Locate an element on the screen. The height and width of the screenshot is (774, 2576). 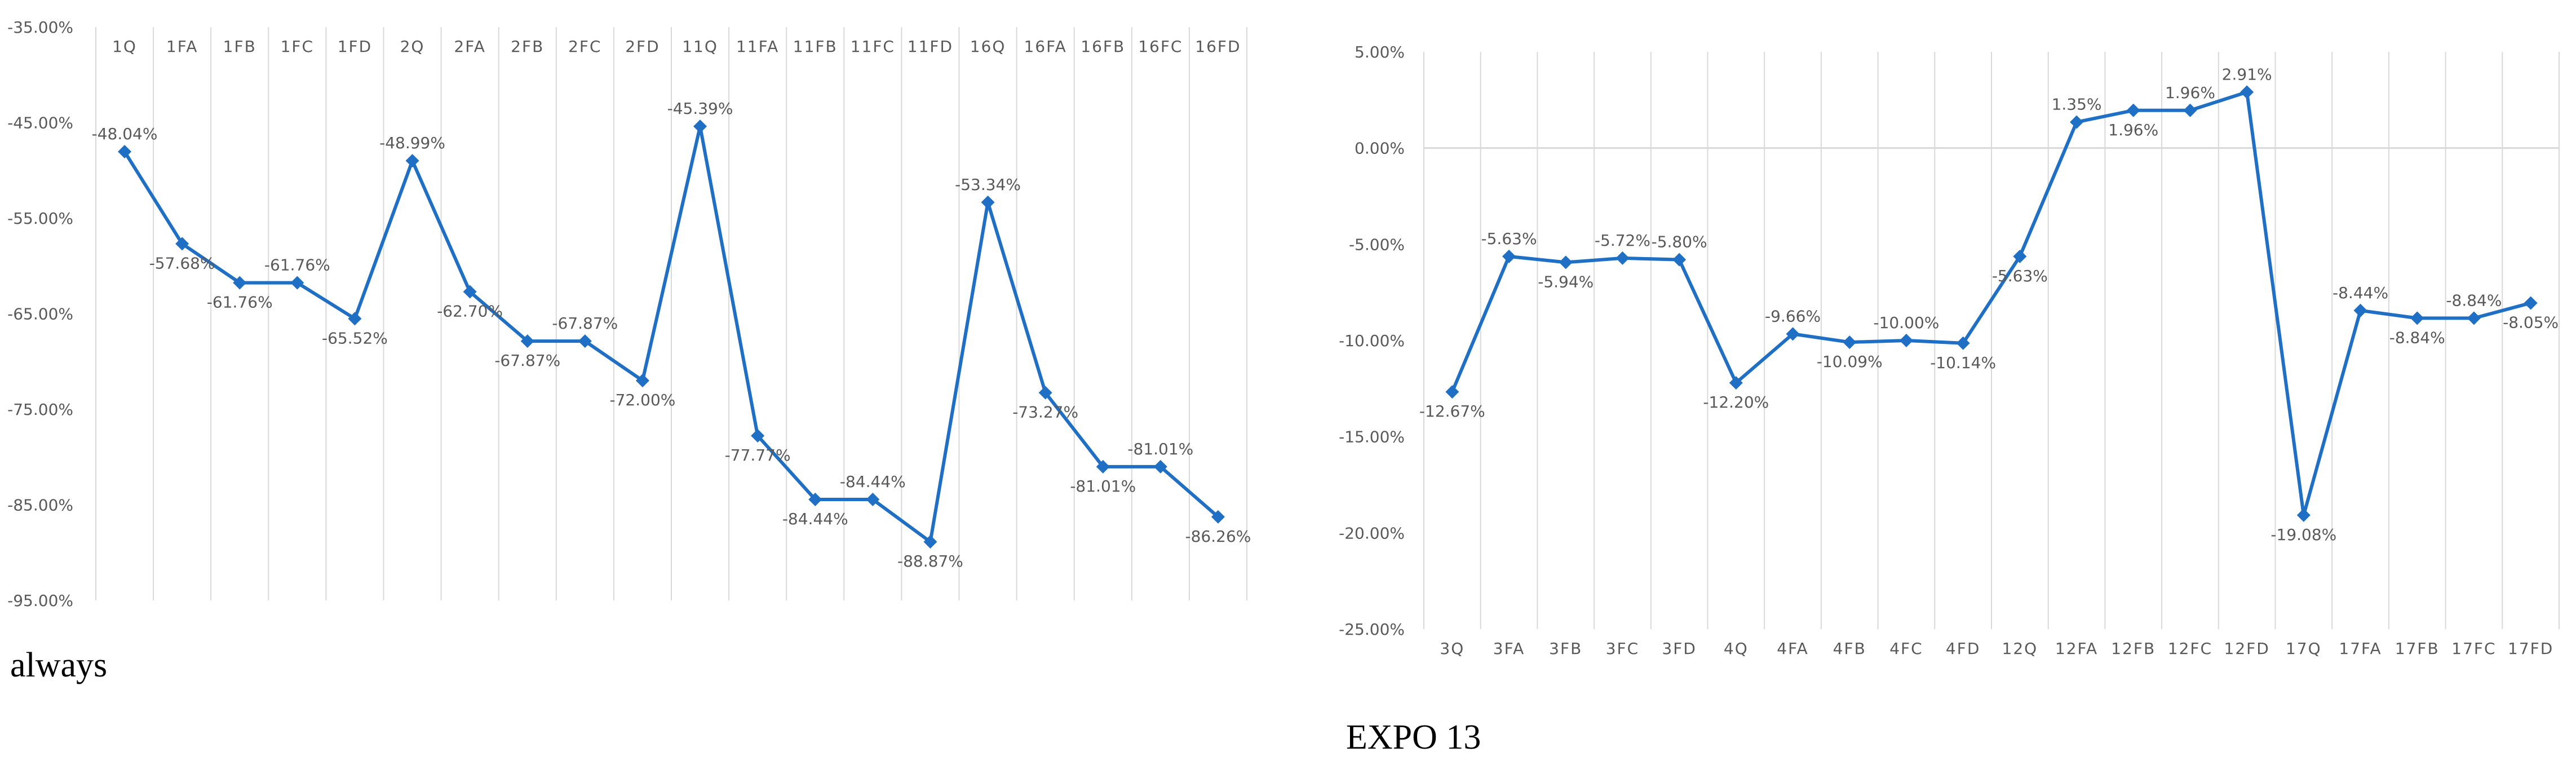
data-label: -67.87% is located at coordinates (527, 360).